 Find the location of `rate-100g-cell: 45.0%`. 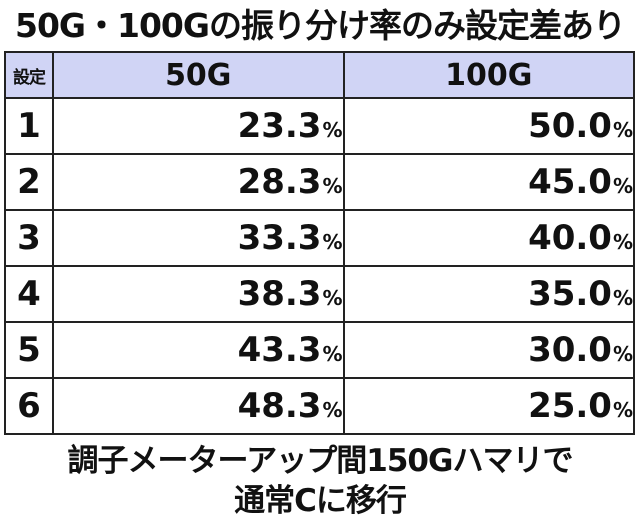

rate-100g-cell: 45.0% is located at coordinates (488, 182).